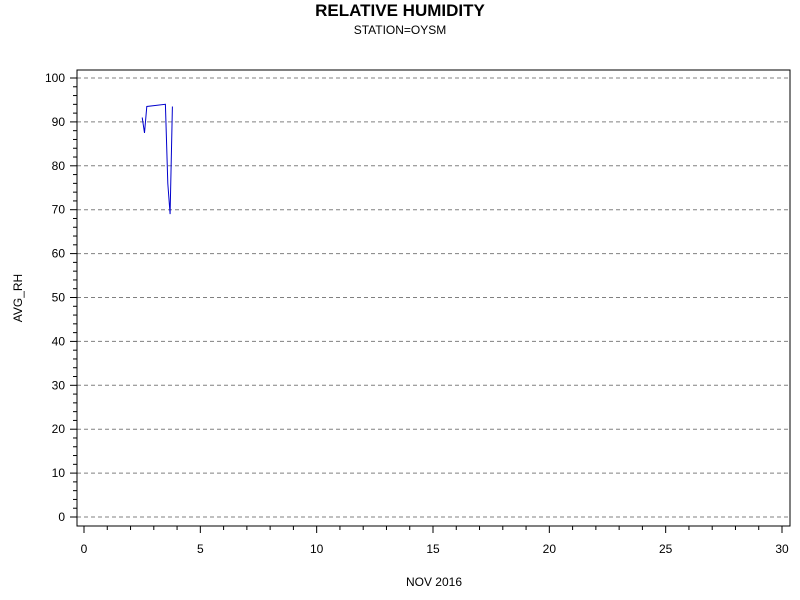 The image size is (800, 600). I want to click on y-axis: 0 10 20 30 40 50 60 70 80 90 100, so click(61, 297).